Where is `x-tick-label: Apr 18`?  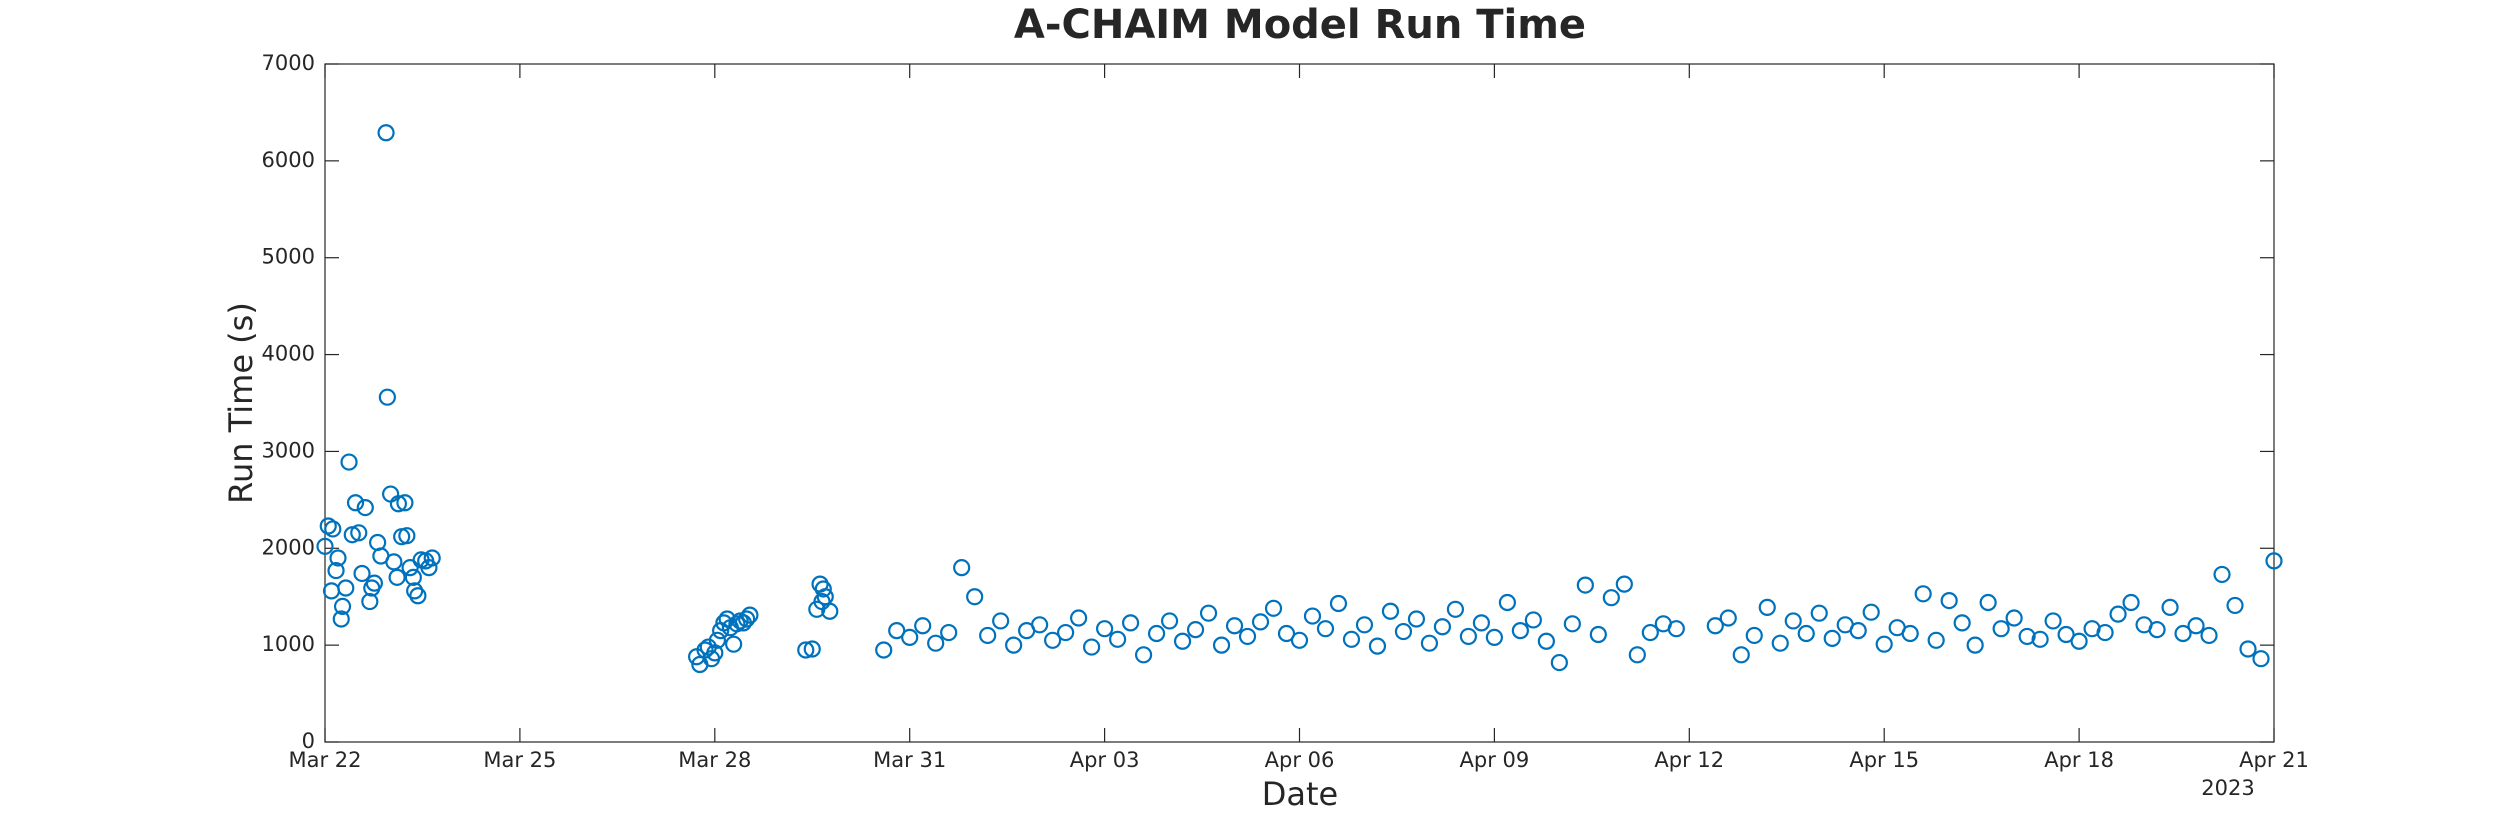
x-tick-label: Apr 18 is located at coordinates (2079, 760).